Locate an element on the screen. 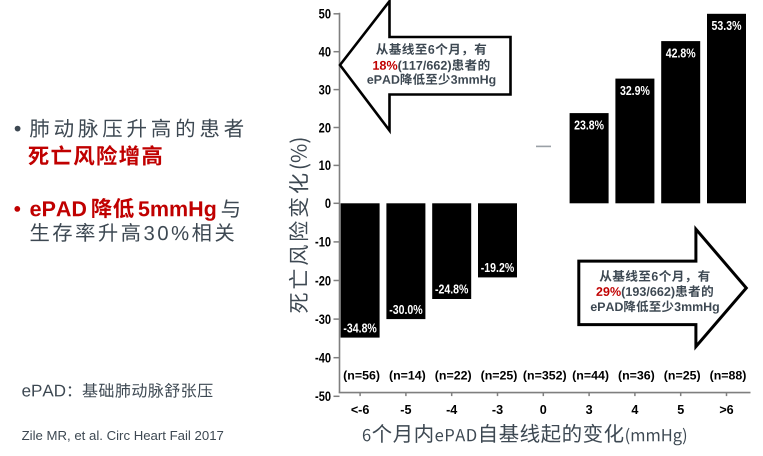  svg-text: -10 is located at coordinates (323, 241).